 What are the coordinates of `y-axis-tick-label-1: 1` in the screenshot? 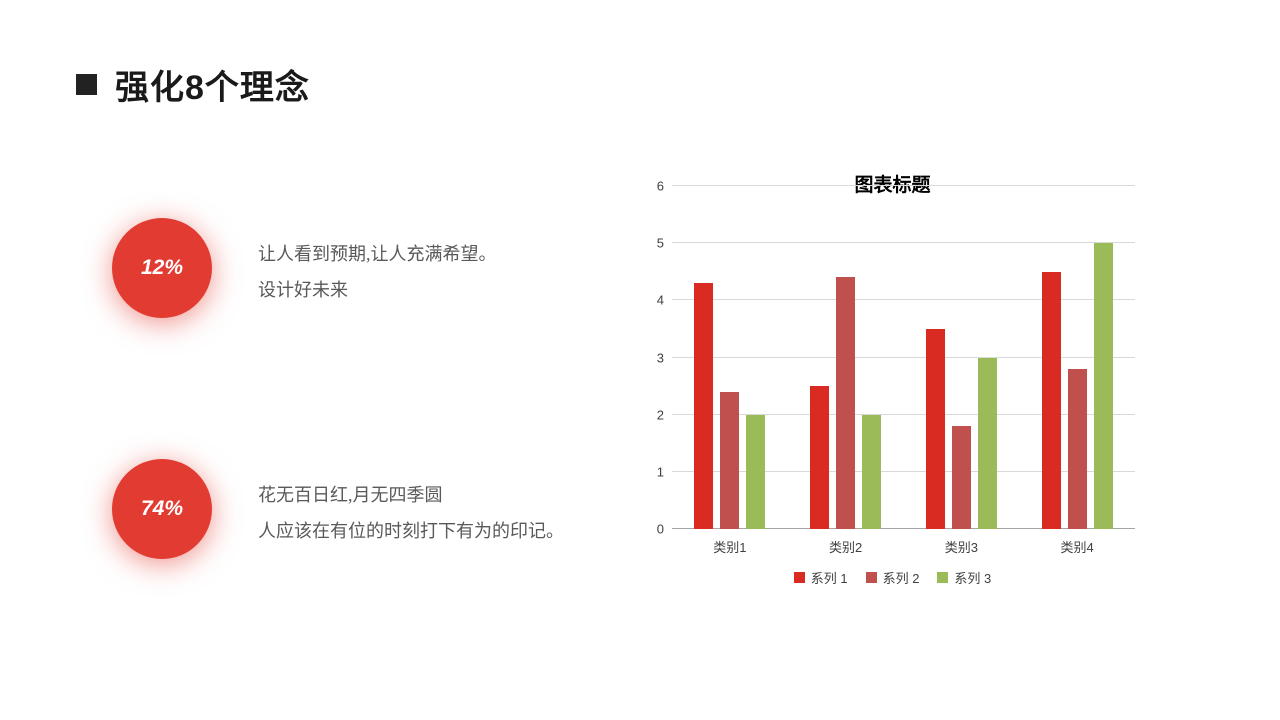 It's located at (660, 472).